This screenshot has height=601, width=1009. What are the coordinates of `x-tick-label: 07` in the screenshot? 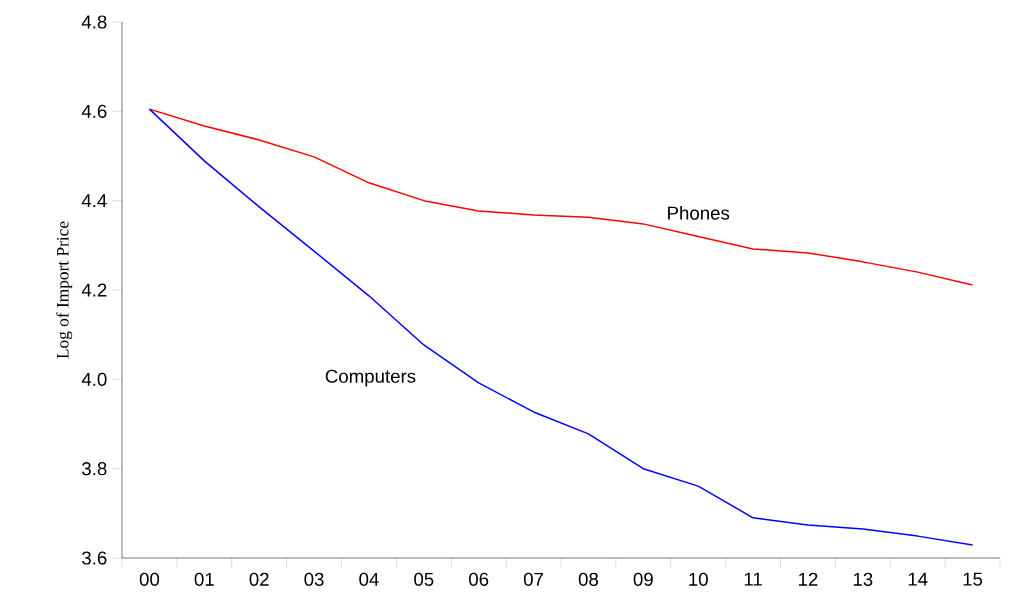 It's located at (533, 579).